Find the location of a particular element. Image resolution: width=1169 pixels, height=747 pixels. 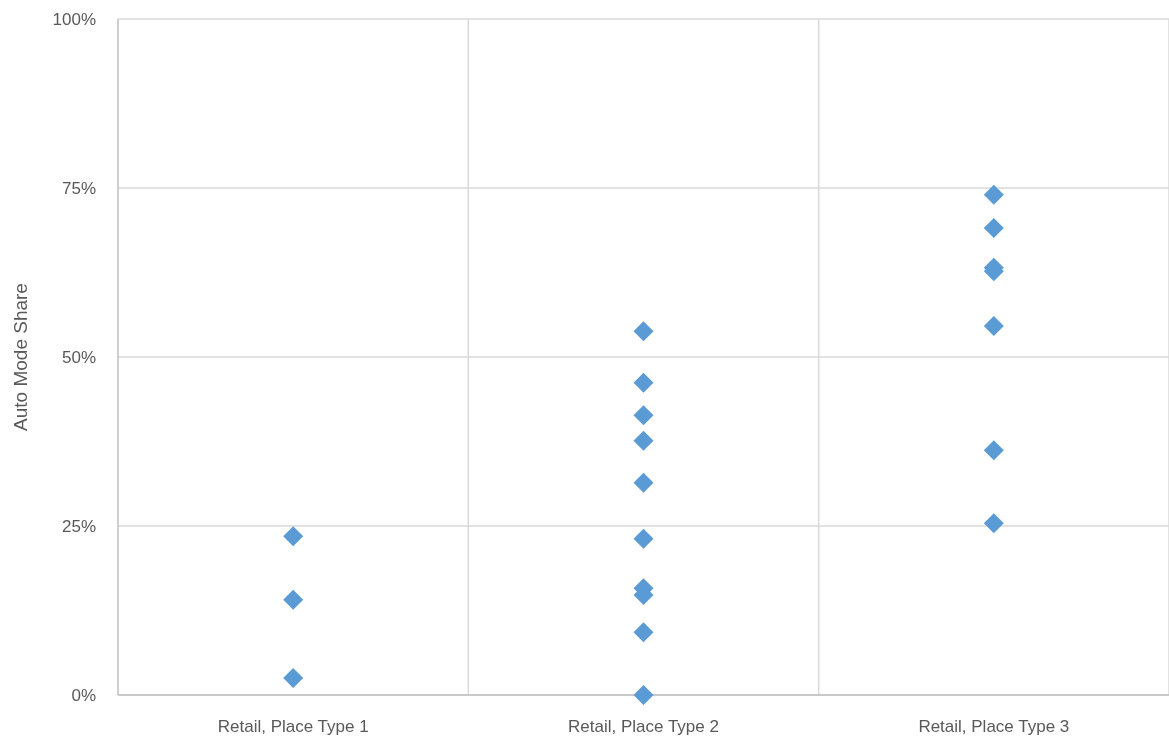

y-tick-label: 50% is located at coordinates (78, 357).